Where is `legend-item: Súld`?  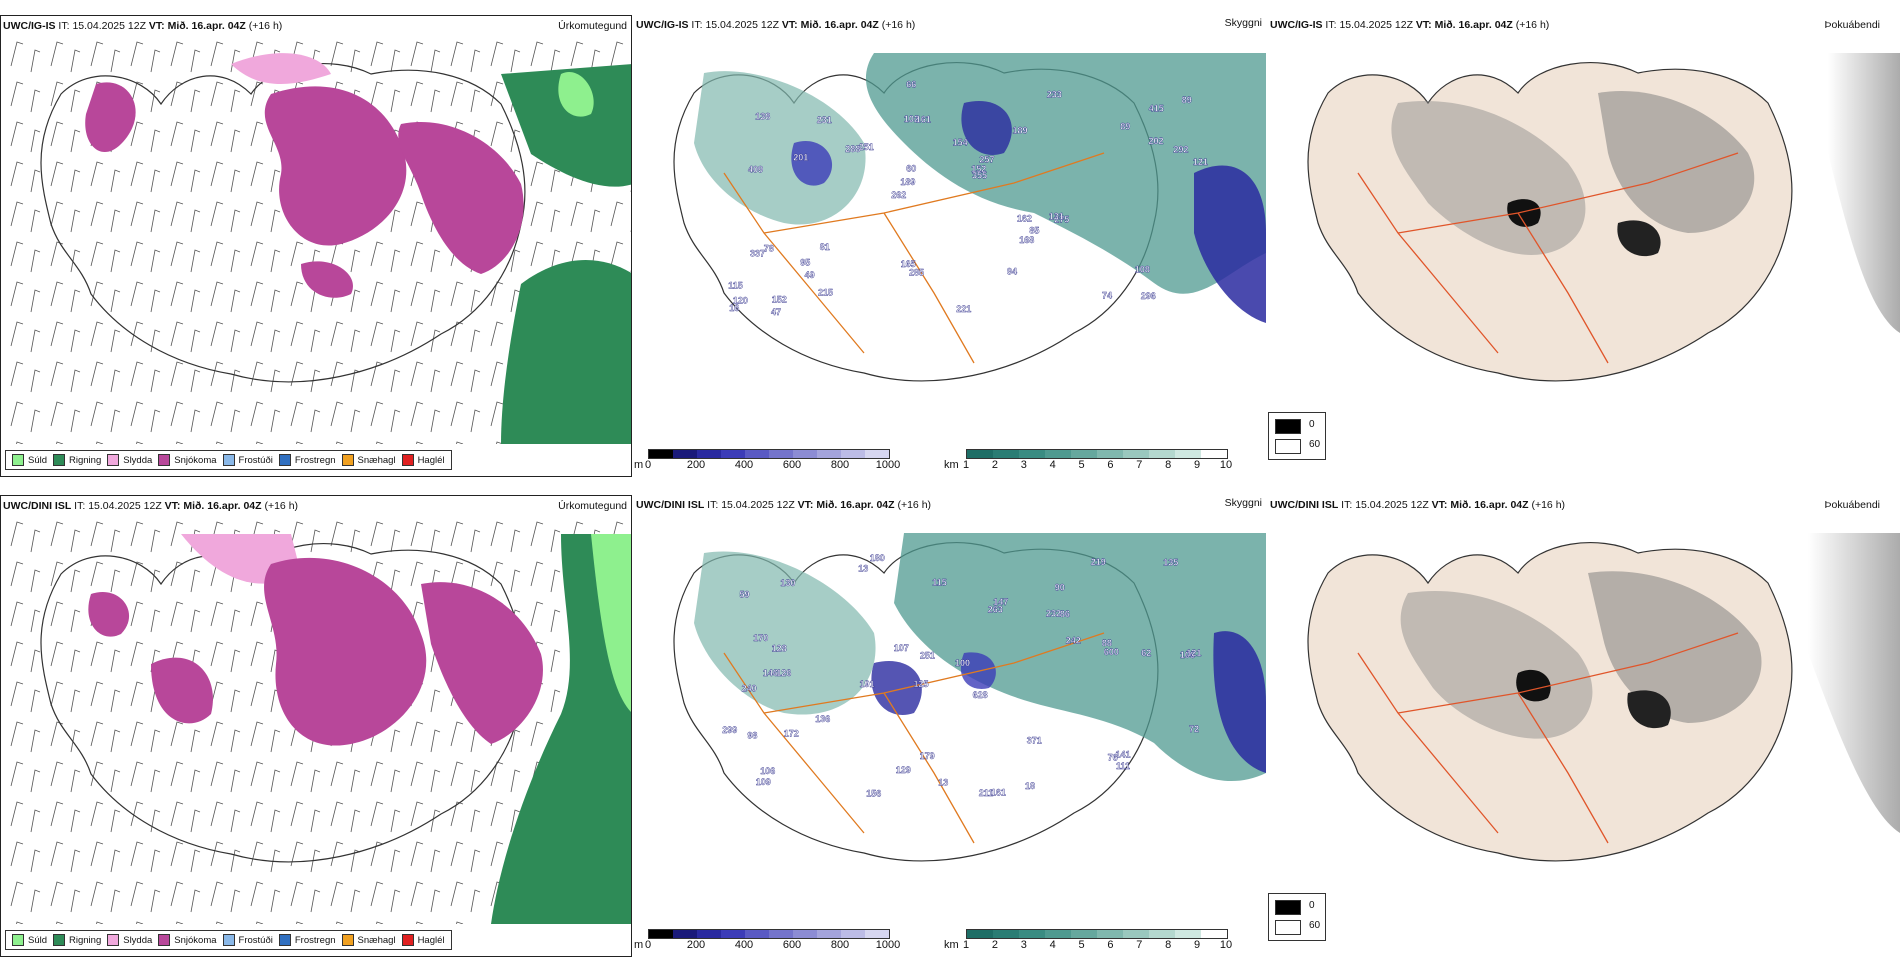 legend-item: Súld is located at coordinates (29, 940).